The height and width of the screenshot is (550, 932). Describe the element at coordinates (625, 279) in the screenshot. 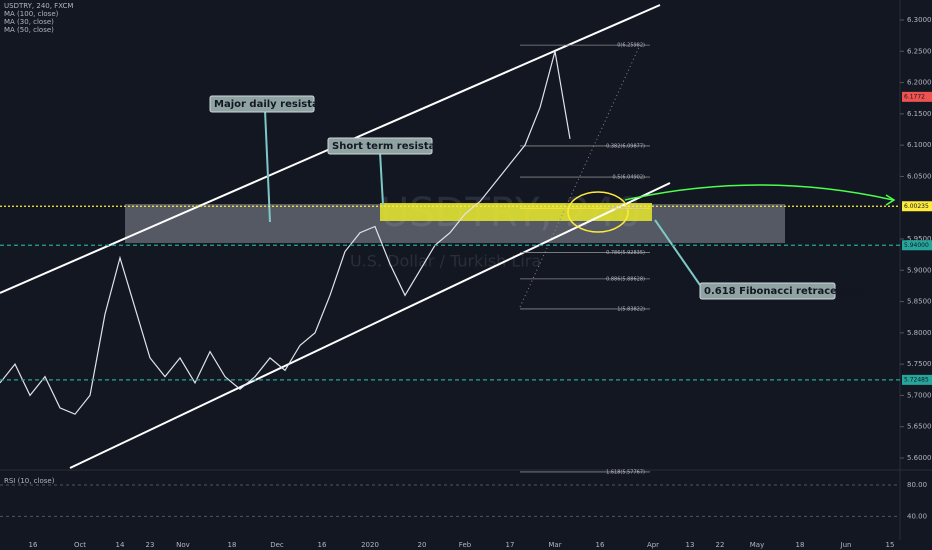

I see `fib-label: 0.886(5.88628)` at that location.